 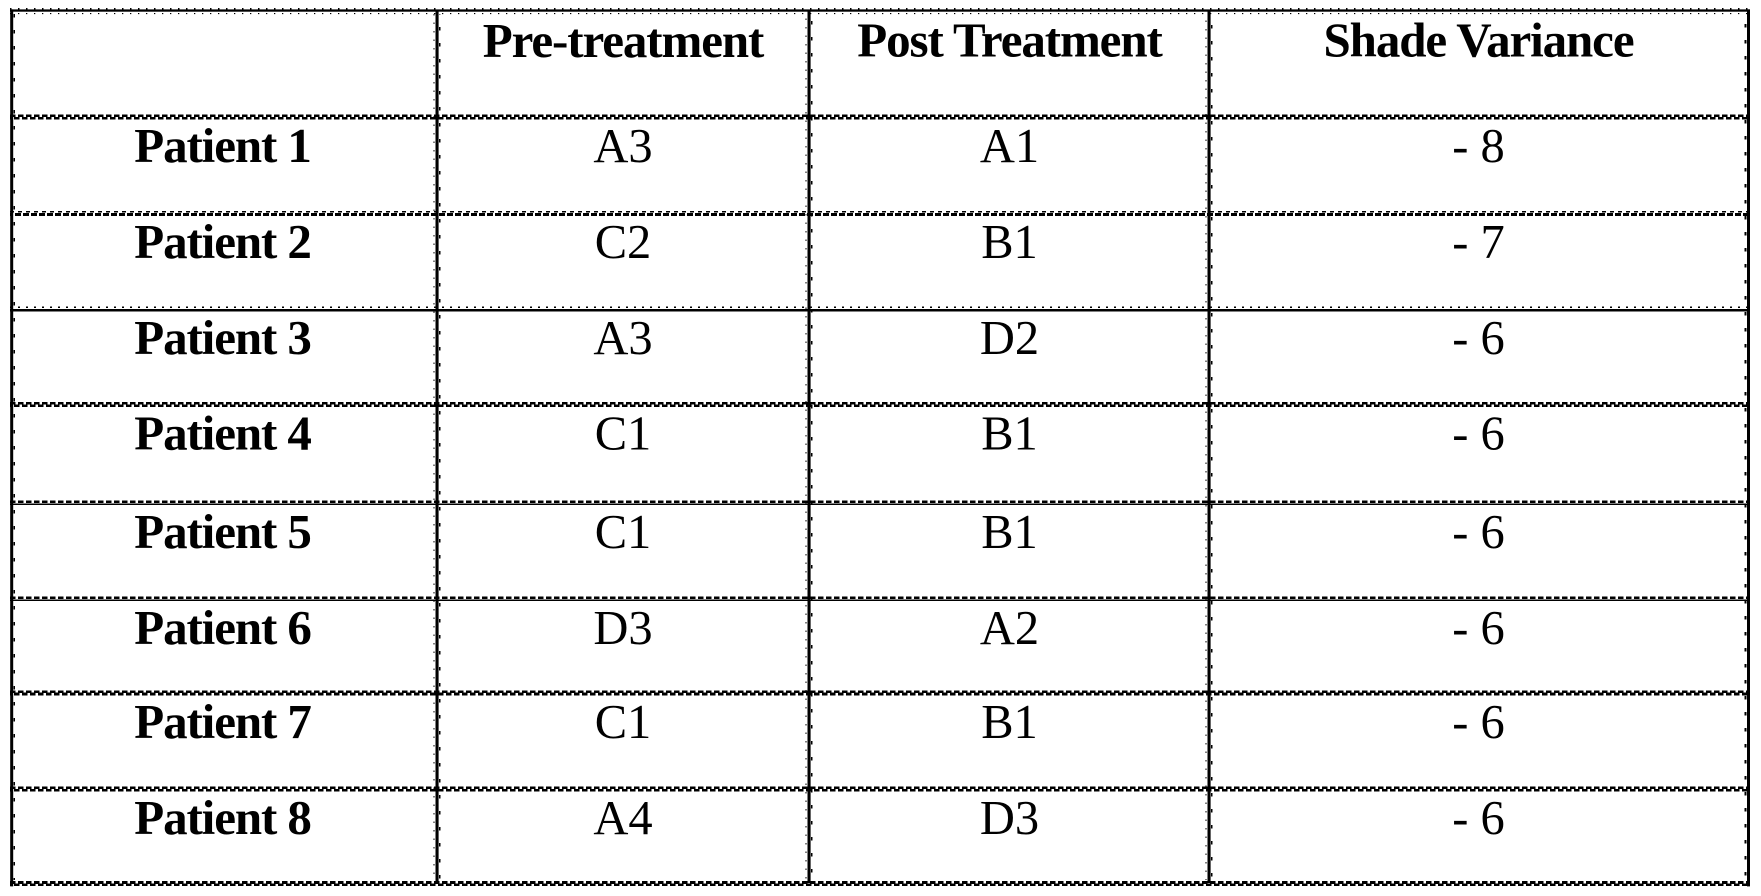 What do you see at coordinates (222, 337) in the screenshot?
I see `svg-text: Patient 3` at bounding box center [222, 337].